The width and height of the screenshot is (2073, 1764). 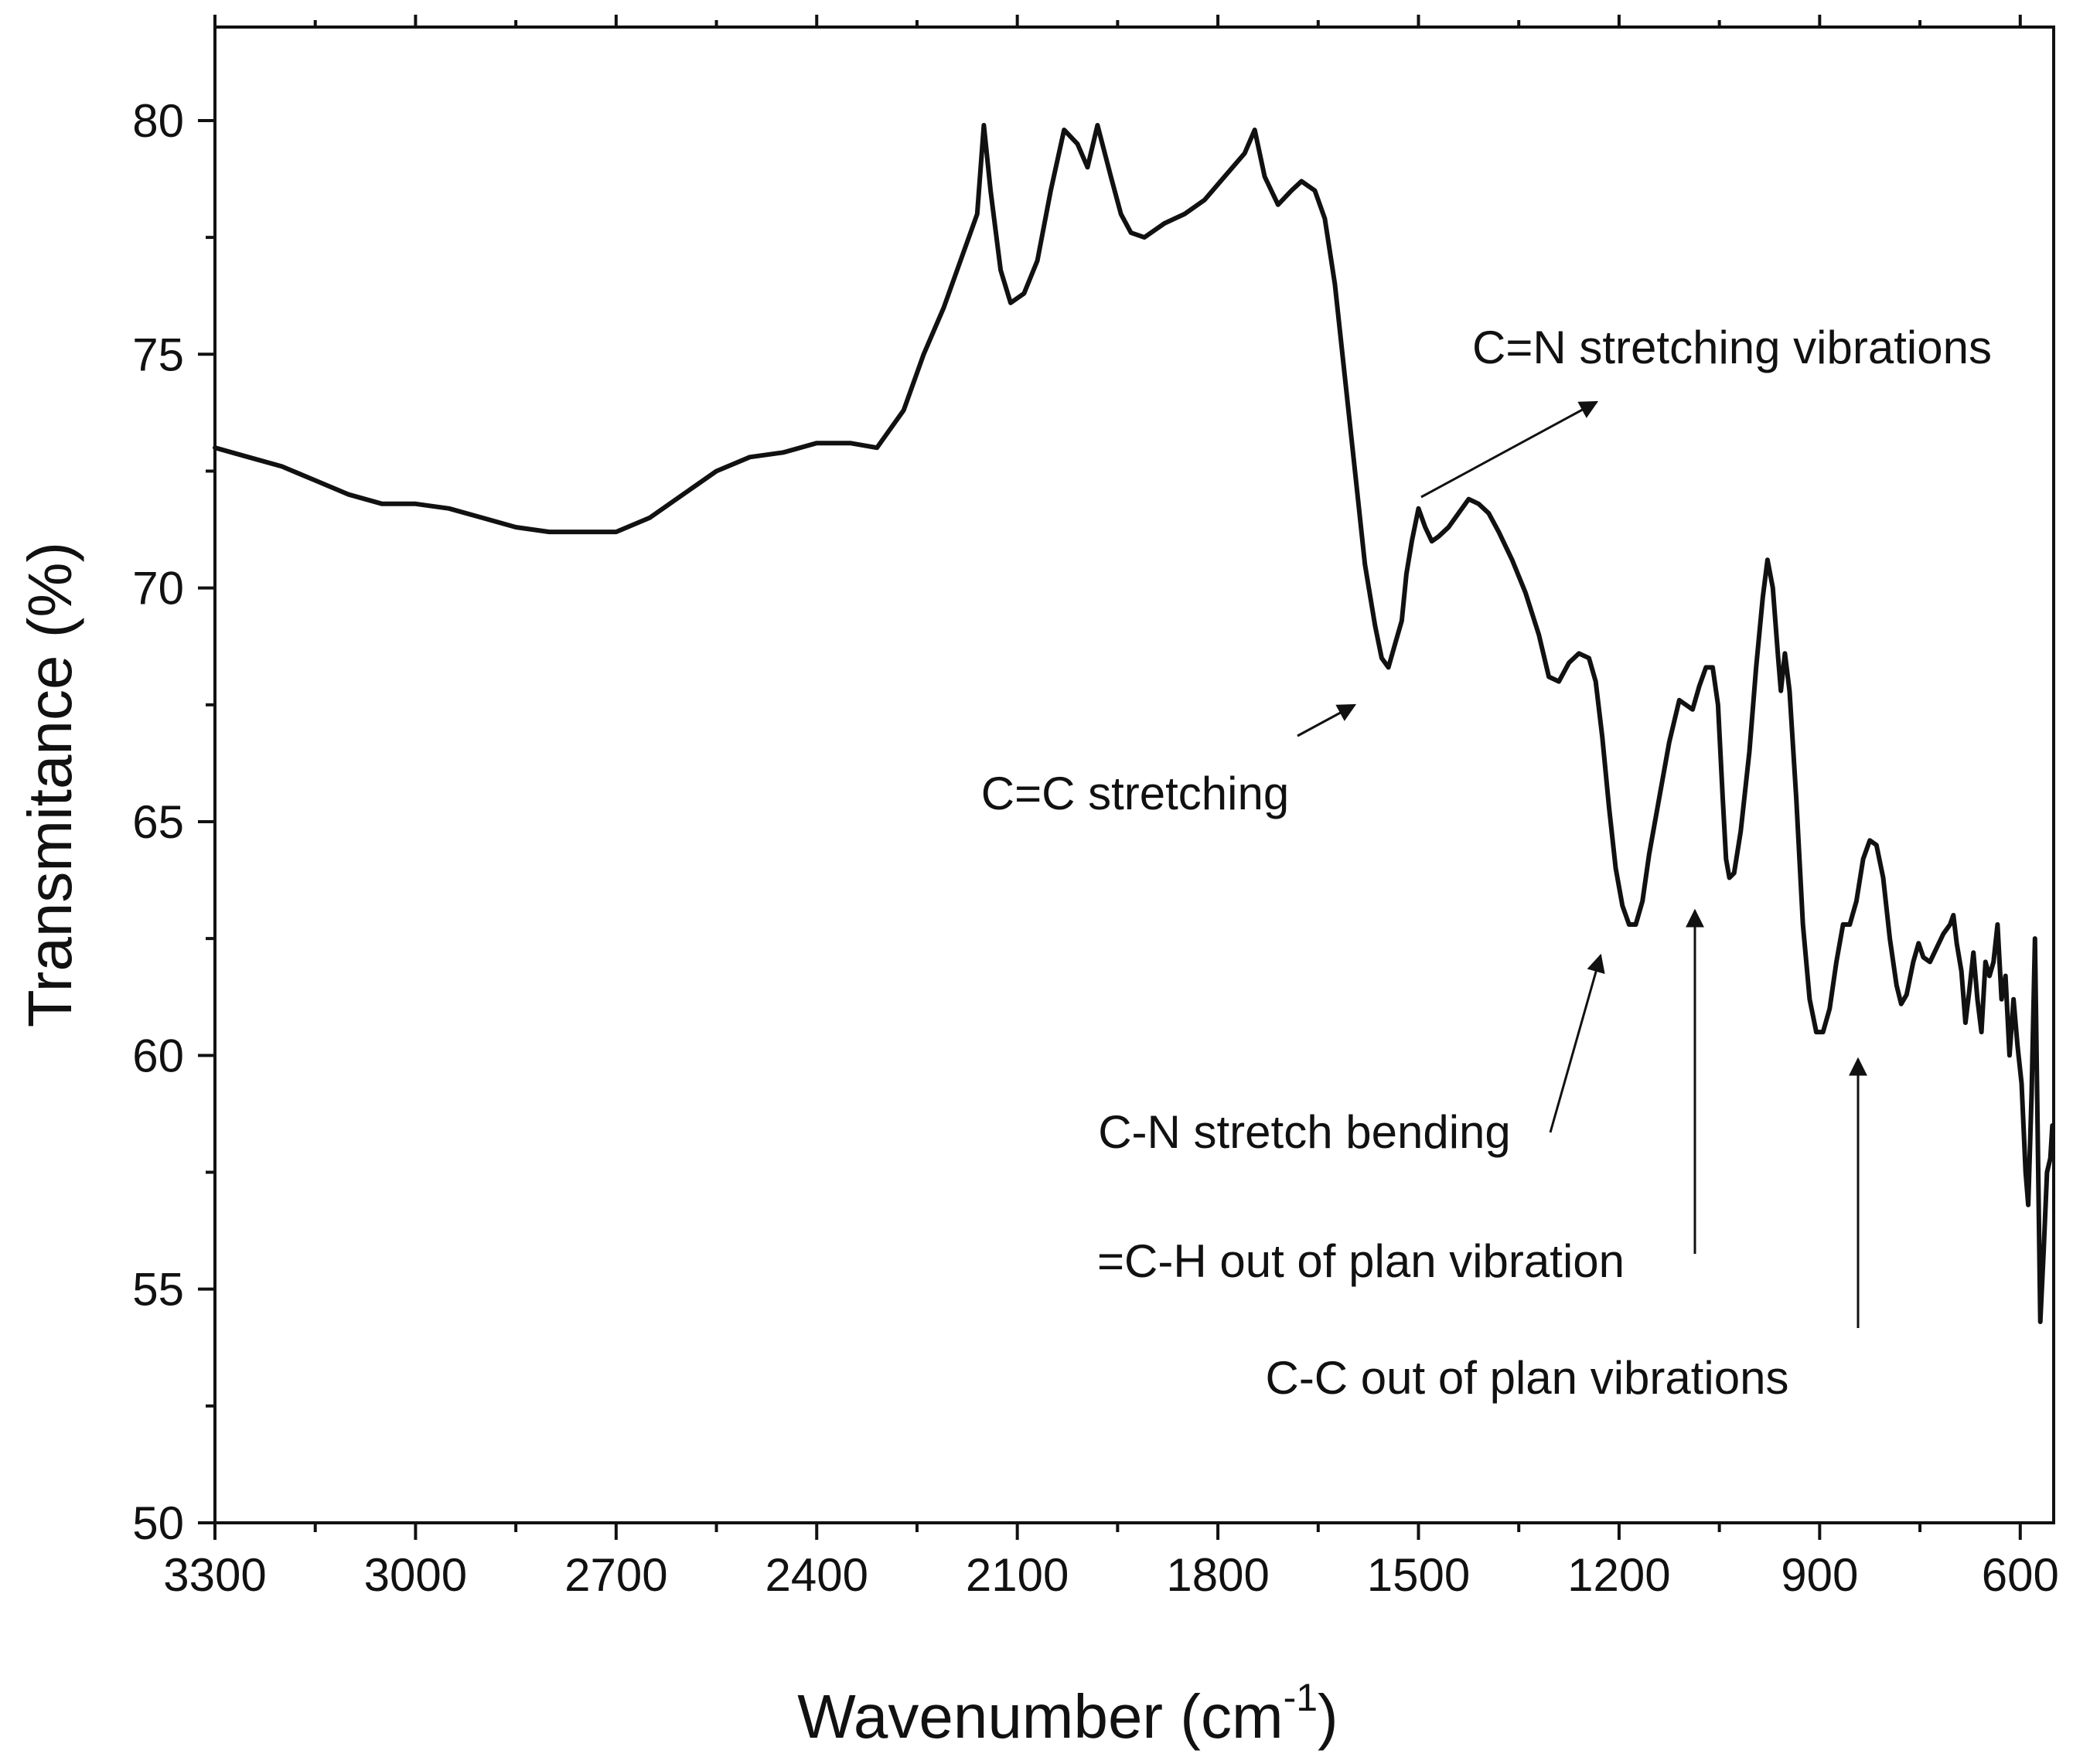 I want to click on x-tick-label: 1200, so click(x=1618, y=1575).